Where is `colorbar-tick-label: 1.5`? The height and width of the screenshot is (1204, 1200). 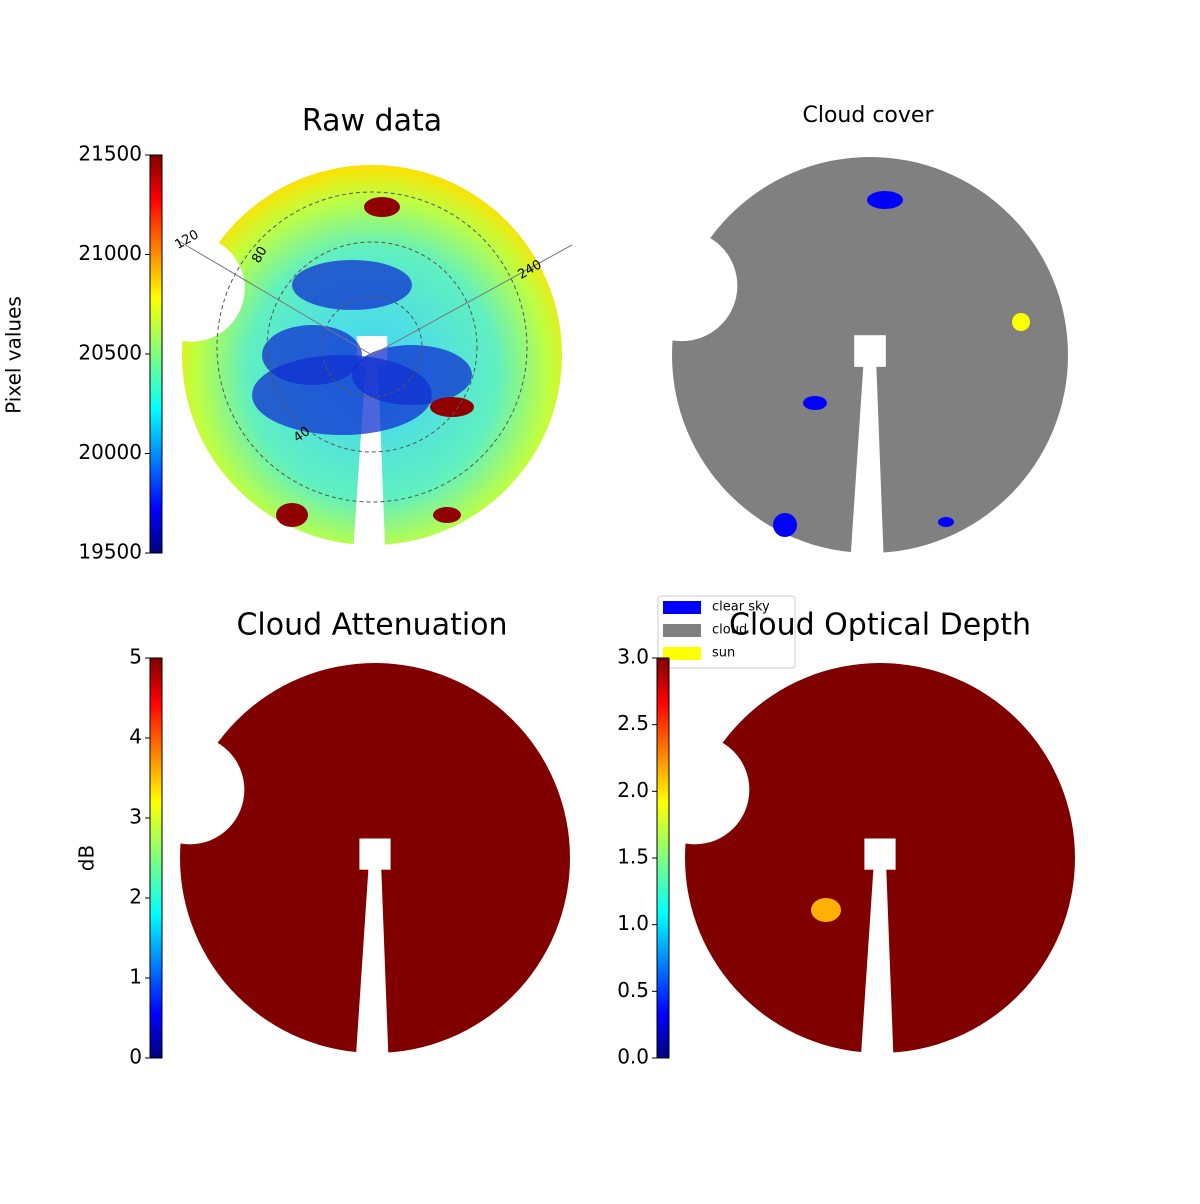 colorbar-tick-label: 1.5 is located at coordinates (633, 857).